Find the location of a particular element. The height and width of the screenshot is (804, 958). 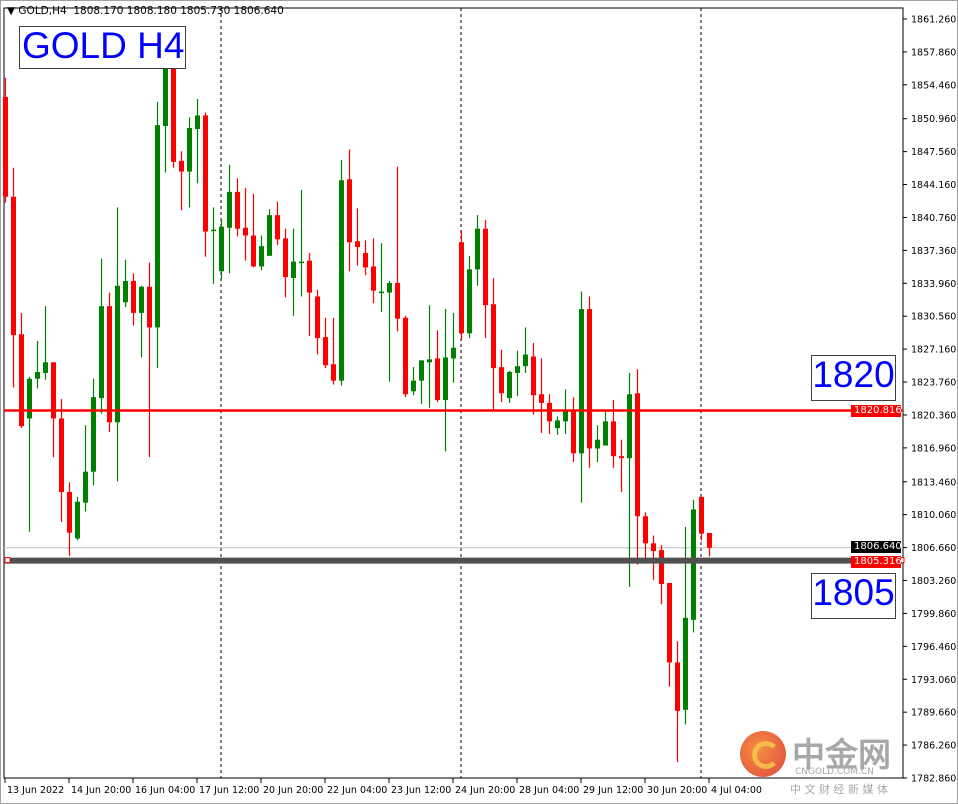

x-tick-label: 23 Jun 12:00 is located at coordinates (421, 790).